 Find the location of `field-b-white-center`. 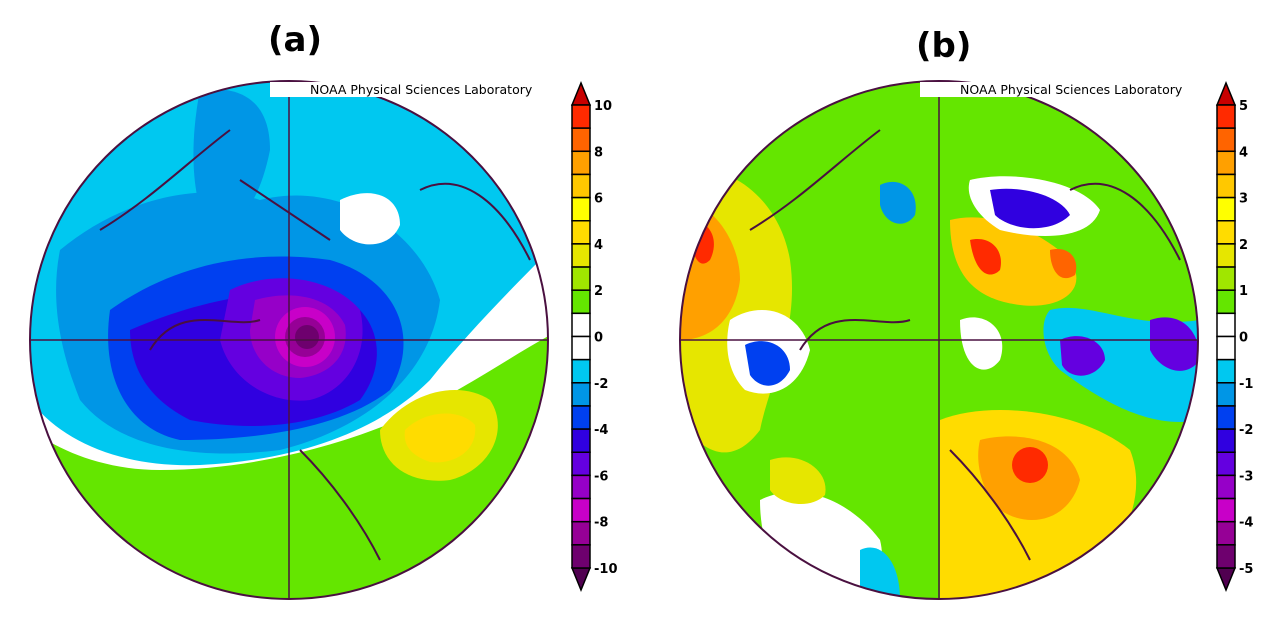

field-b-white-center is located at coordinates (981, 343).